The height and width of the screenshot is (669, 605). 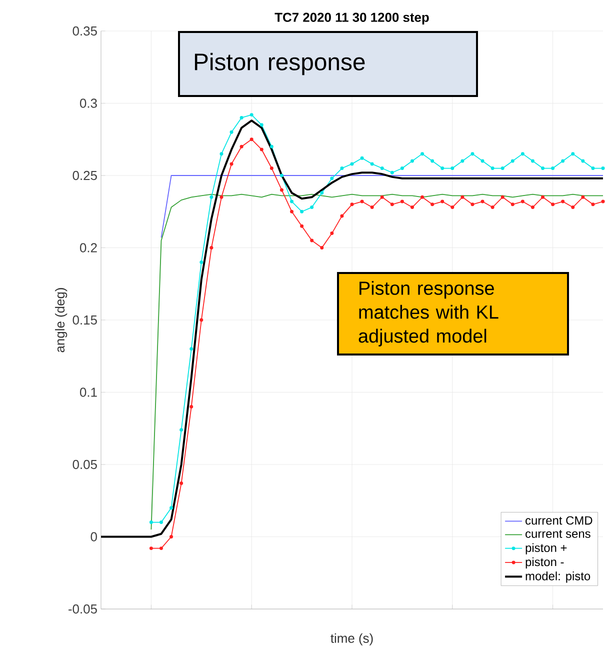 I want to click on y-tick-label: 0.1, so click(x=88, y=392).